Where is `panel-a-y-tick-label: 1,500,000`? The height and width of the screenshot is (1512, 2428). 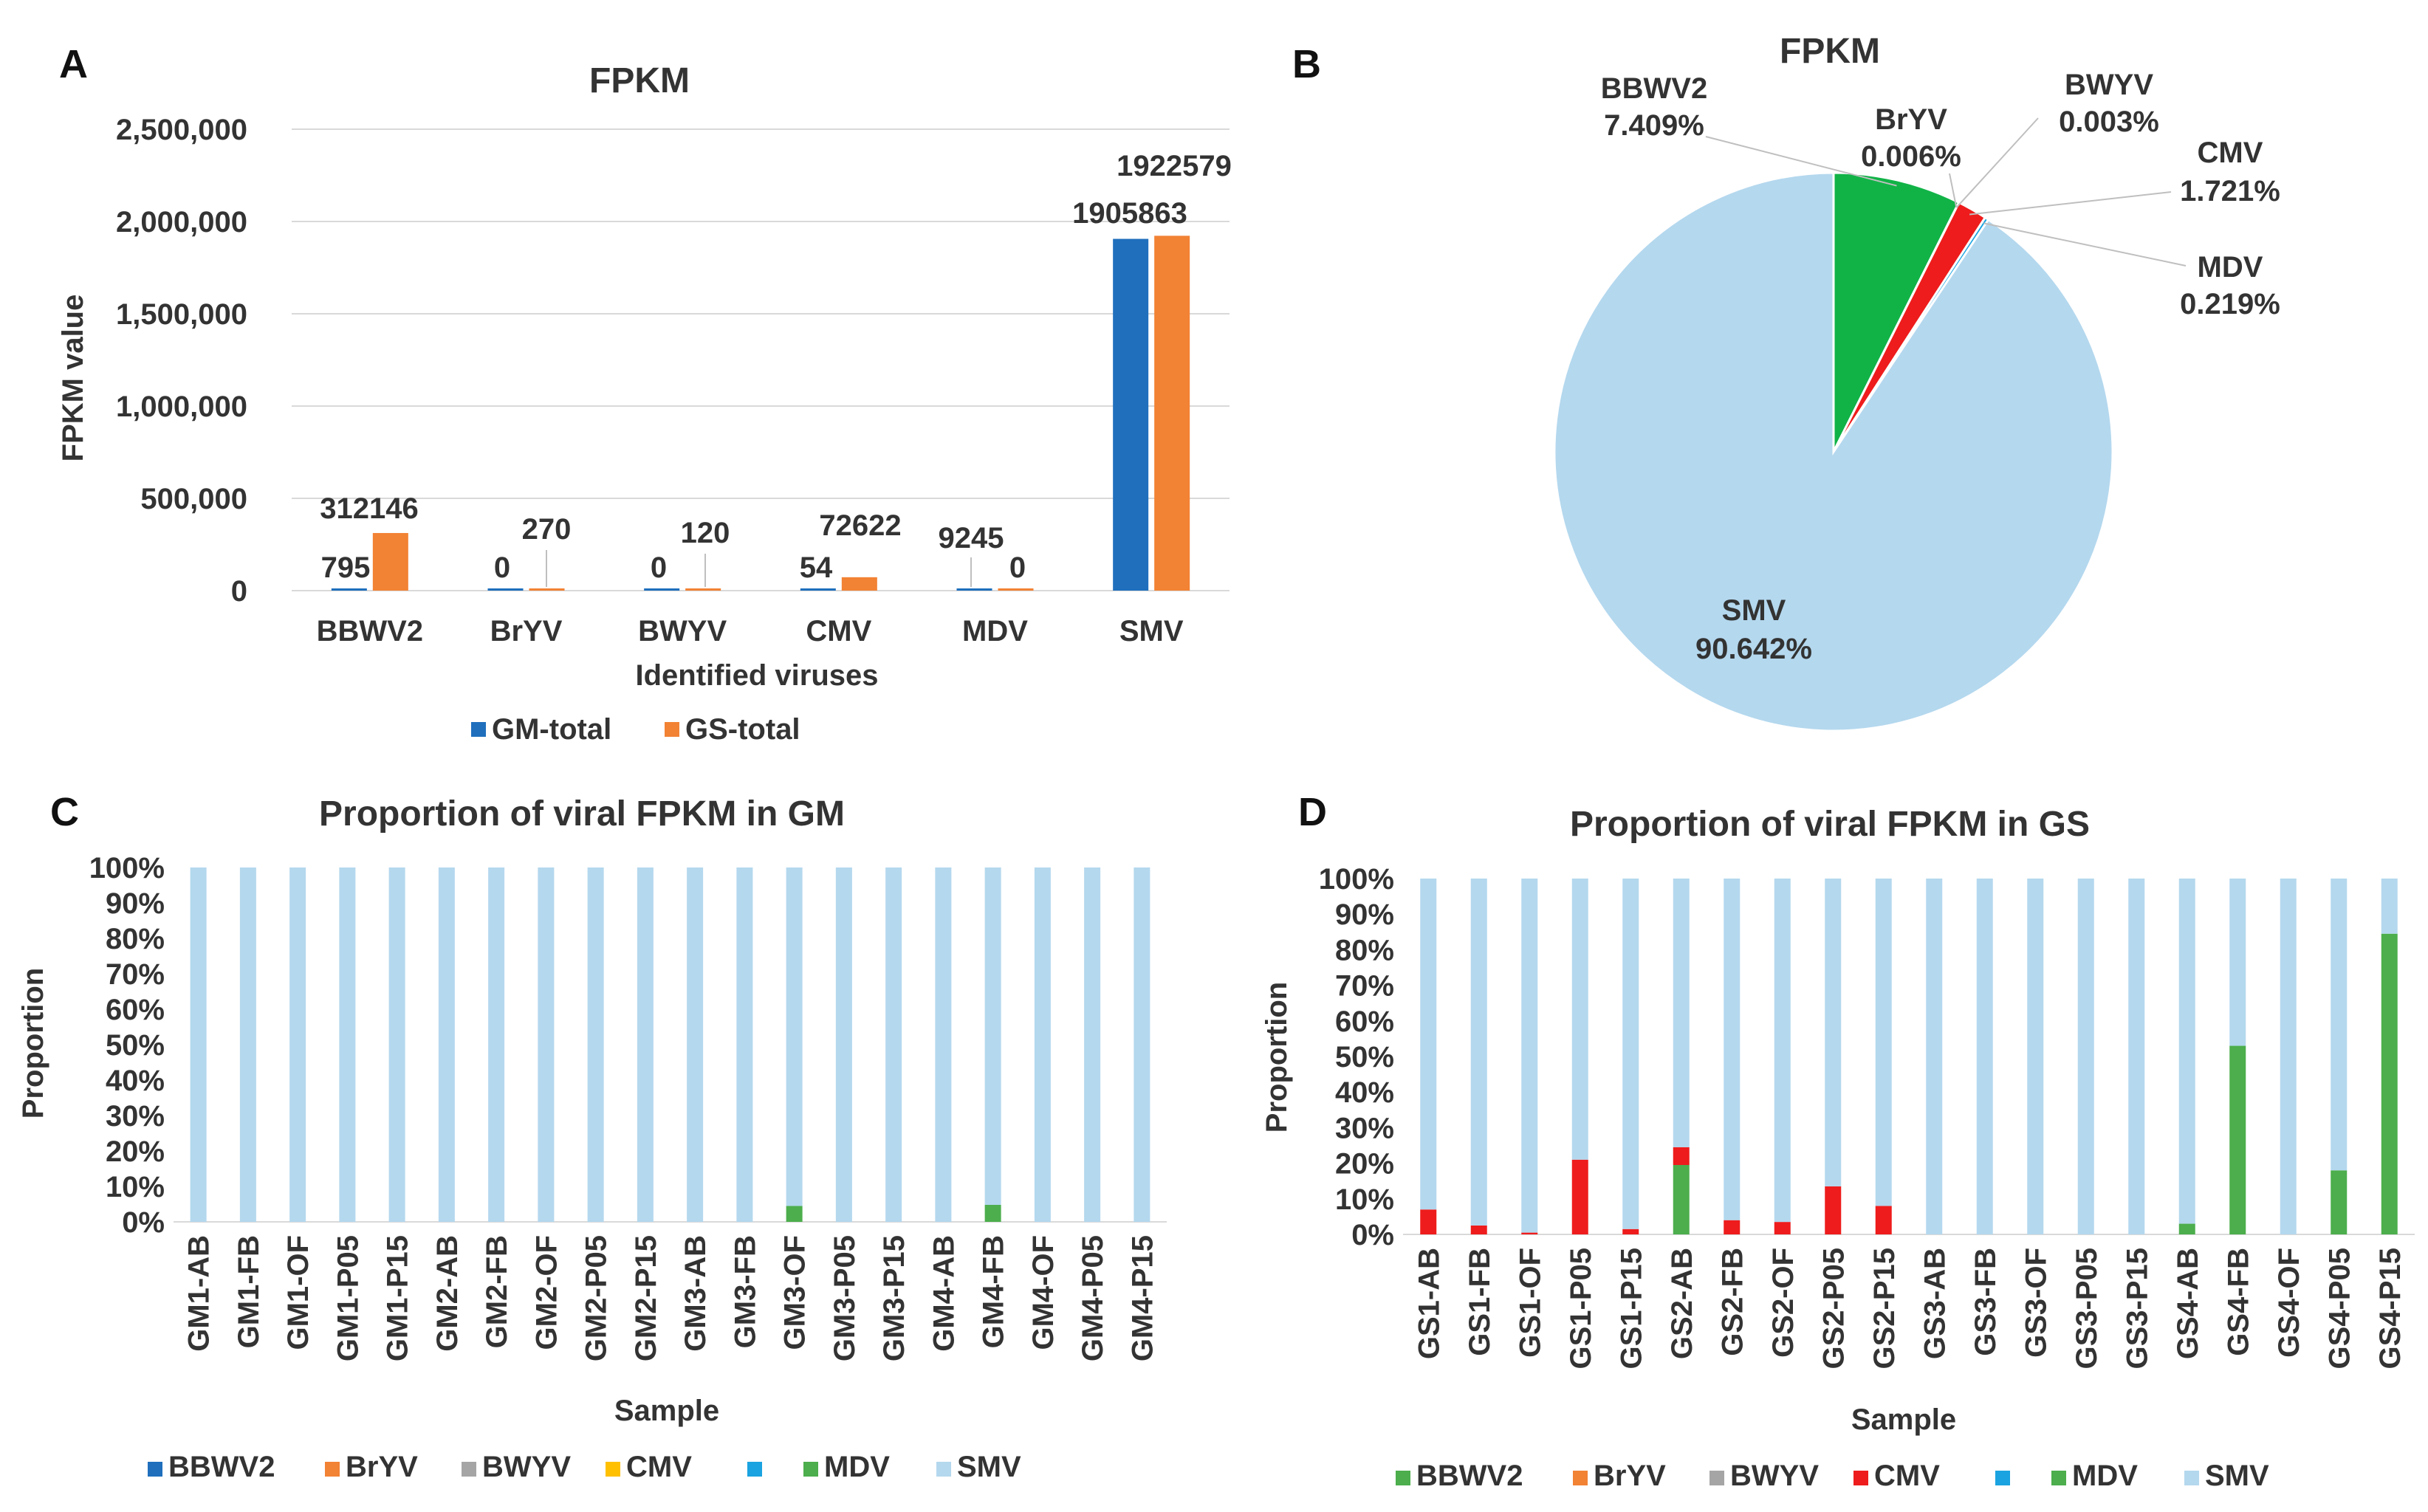
panel-a-y-tick-label: 1,500,000 is located at coordinates (181, 314).